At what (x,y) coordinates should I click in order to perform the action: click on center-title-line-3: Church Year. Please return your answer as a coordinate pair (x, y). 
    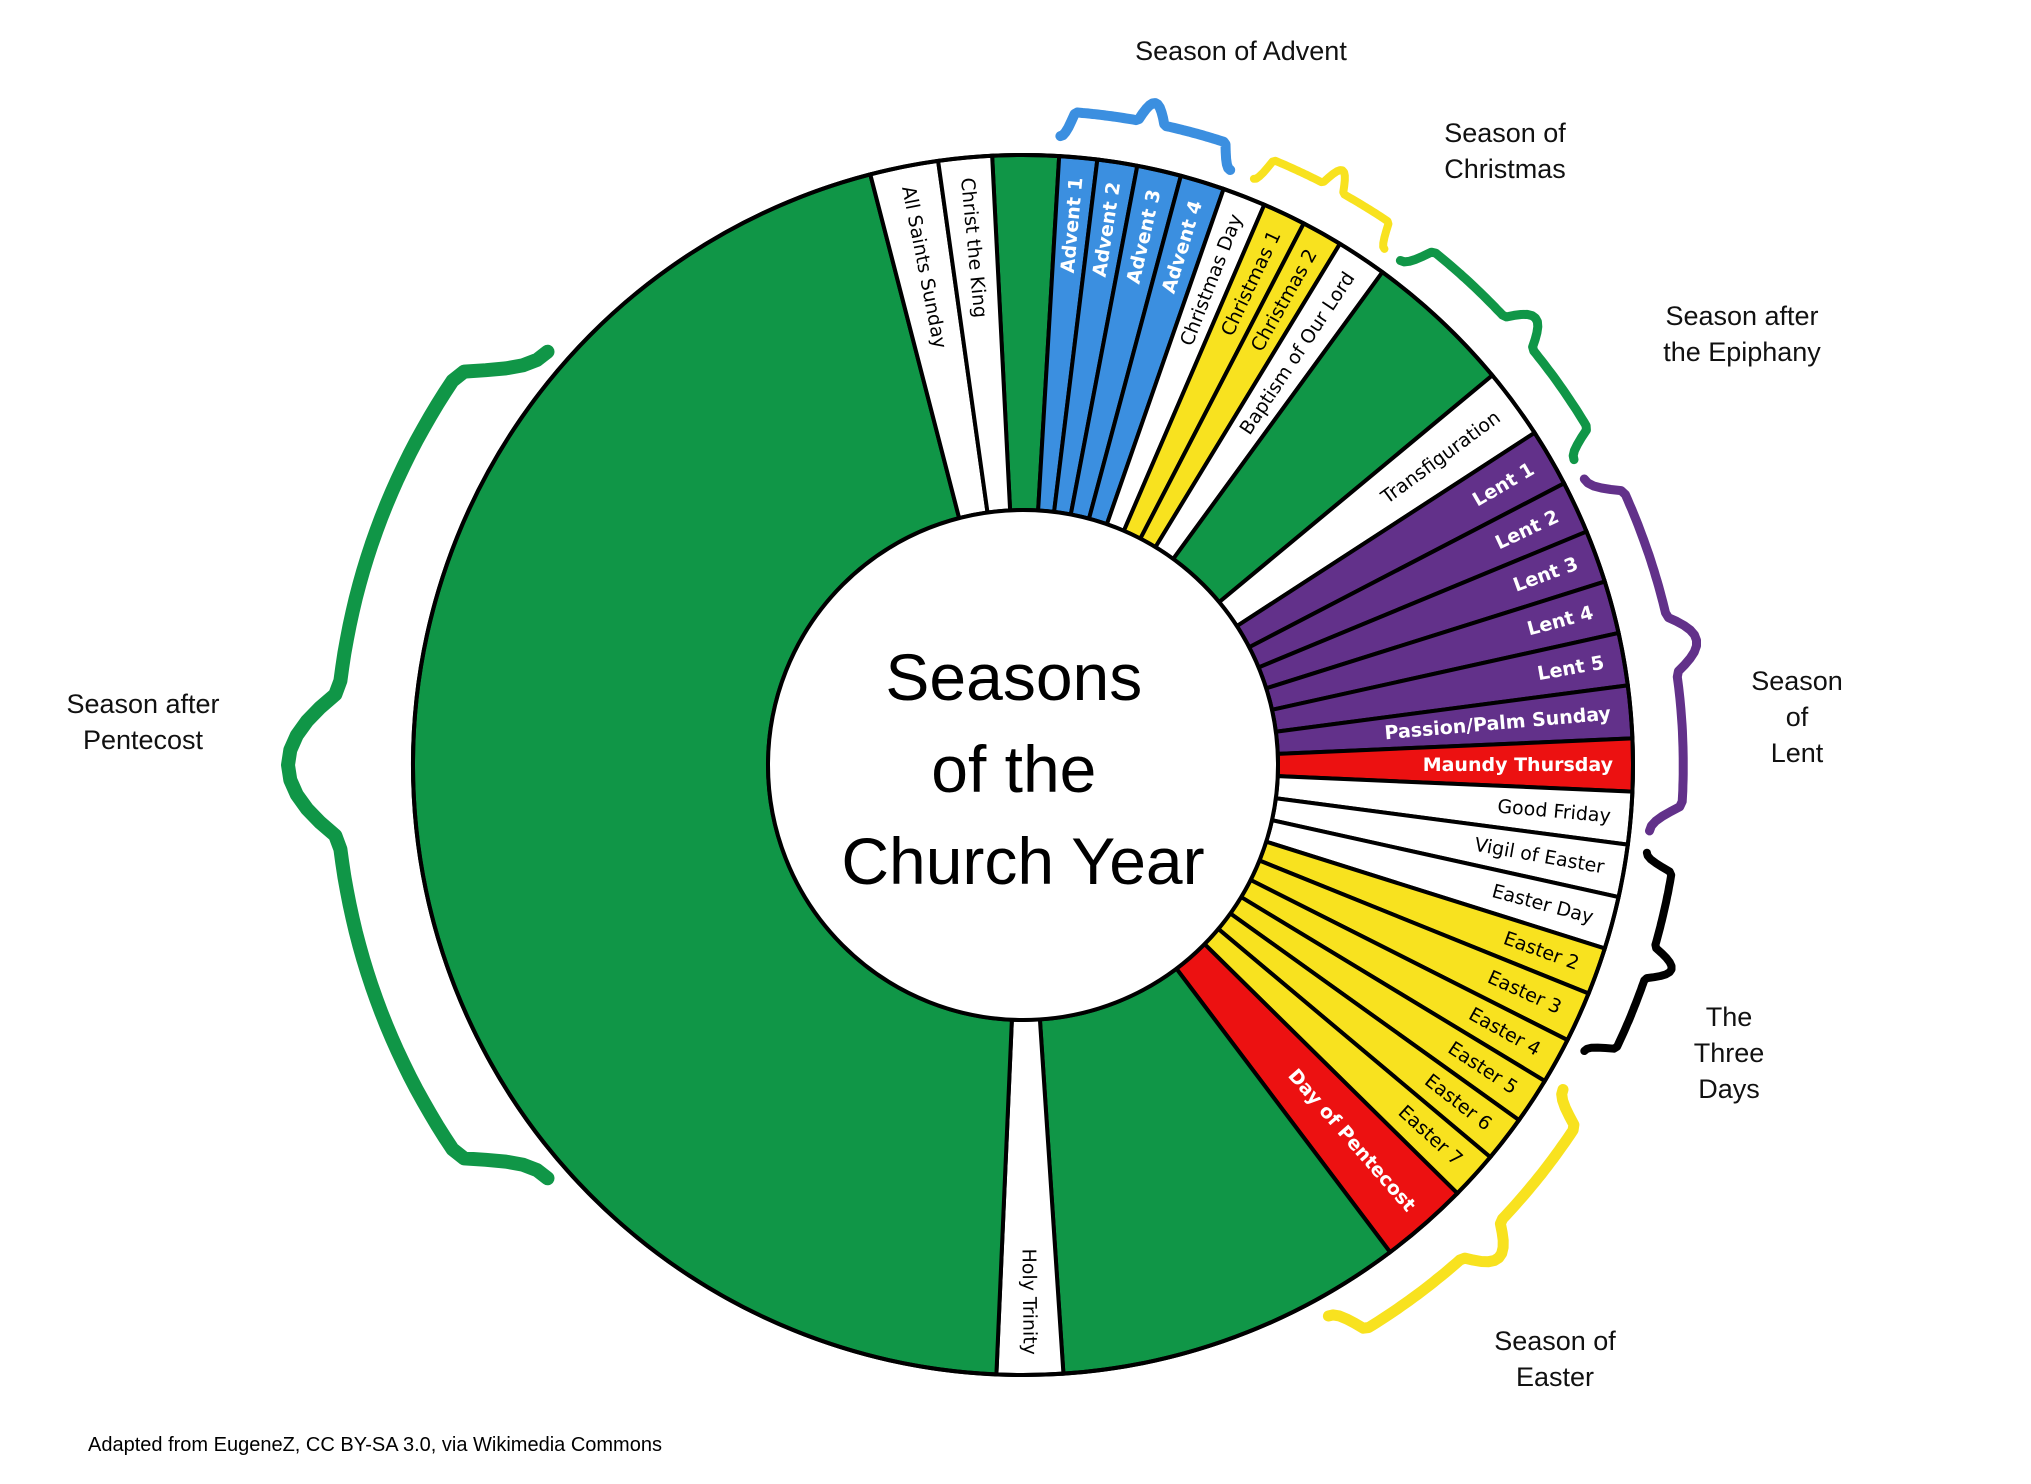
    Looking at the image, I should click on (1022, 861).